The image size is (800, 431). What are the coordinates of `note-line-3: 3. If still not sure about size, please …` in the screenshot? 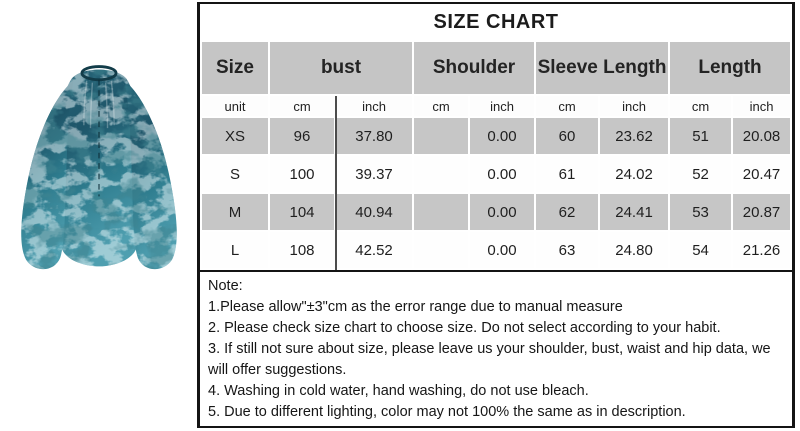 It's located at (489, 359).